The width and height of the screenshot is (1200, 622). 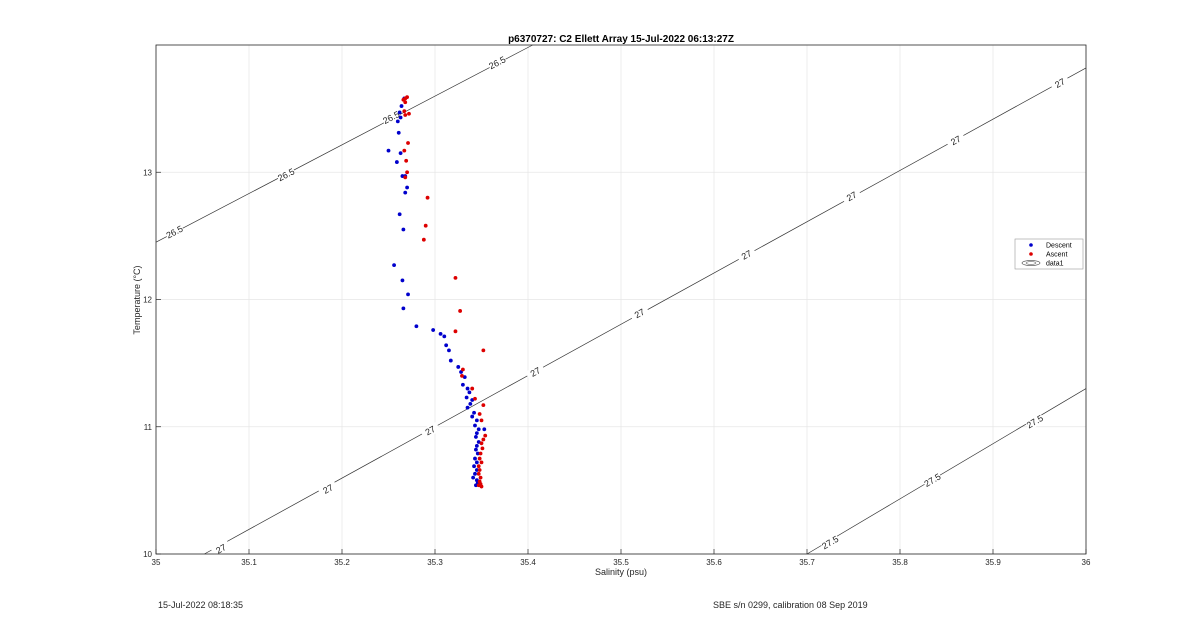 What do you see at coordinates (1031, 254) in the screenshot?
I see `legend-marker-ascent` at bounding box center [1031, 254].